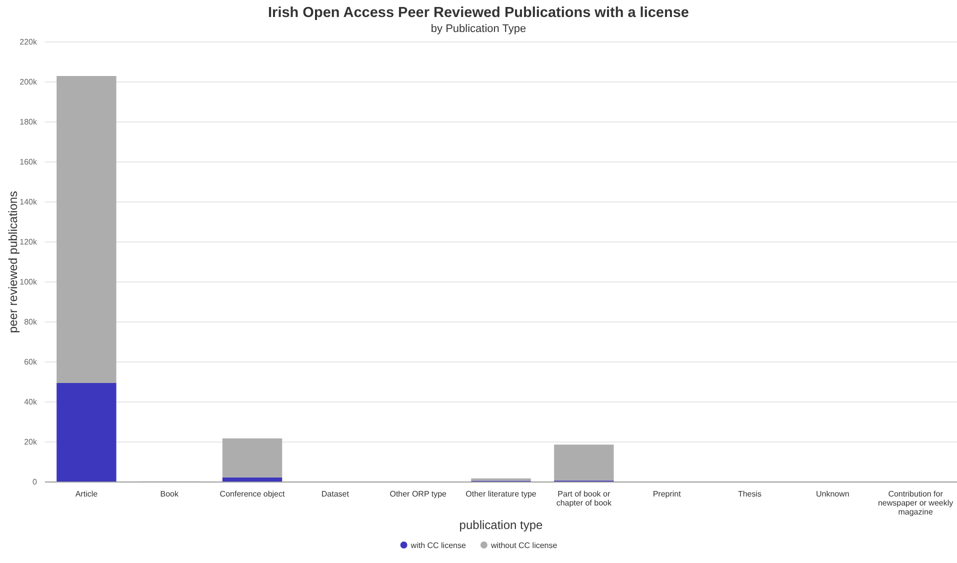 This screenshot has width=957, height=563. I want to click on x-tick-label: Unknown, so click(833, 494).